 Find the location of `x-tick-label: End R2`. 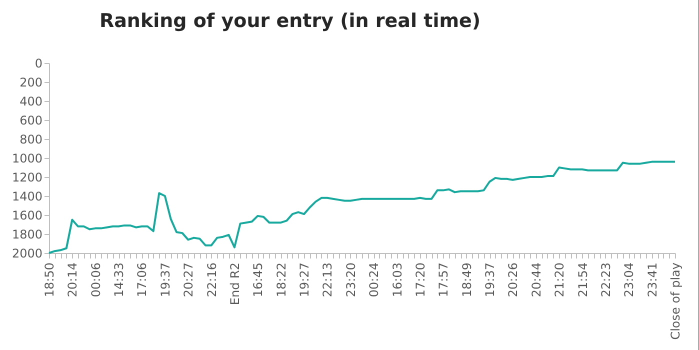

x-tick-label: End R2 is located at coordinates (235, 284).